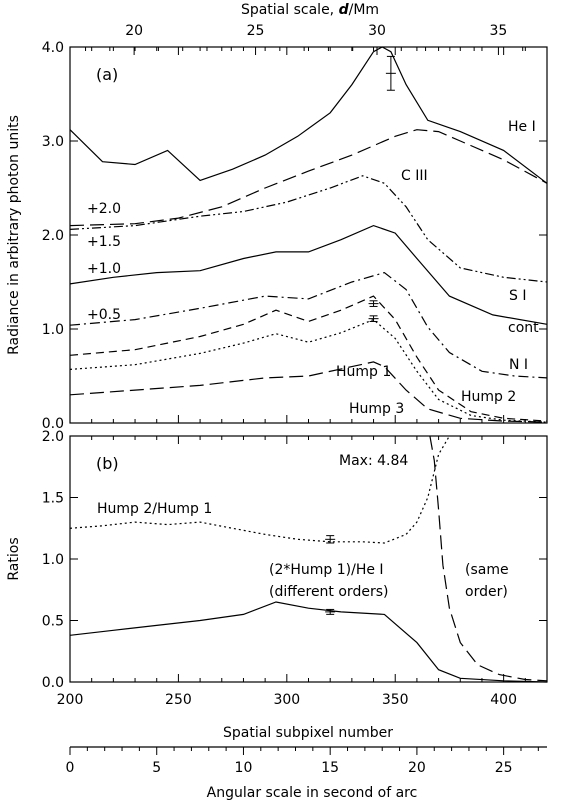 The width and height of the screenshot is (562, 804). I want to click on series-label-he-i: He I, so click(522, 127).